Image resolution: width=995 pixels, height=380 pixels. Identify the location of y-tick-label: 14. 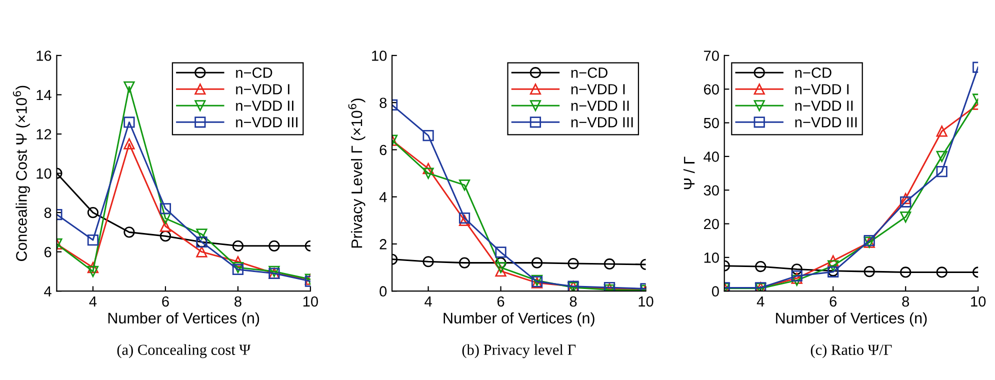
(44, 95).